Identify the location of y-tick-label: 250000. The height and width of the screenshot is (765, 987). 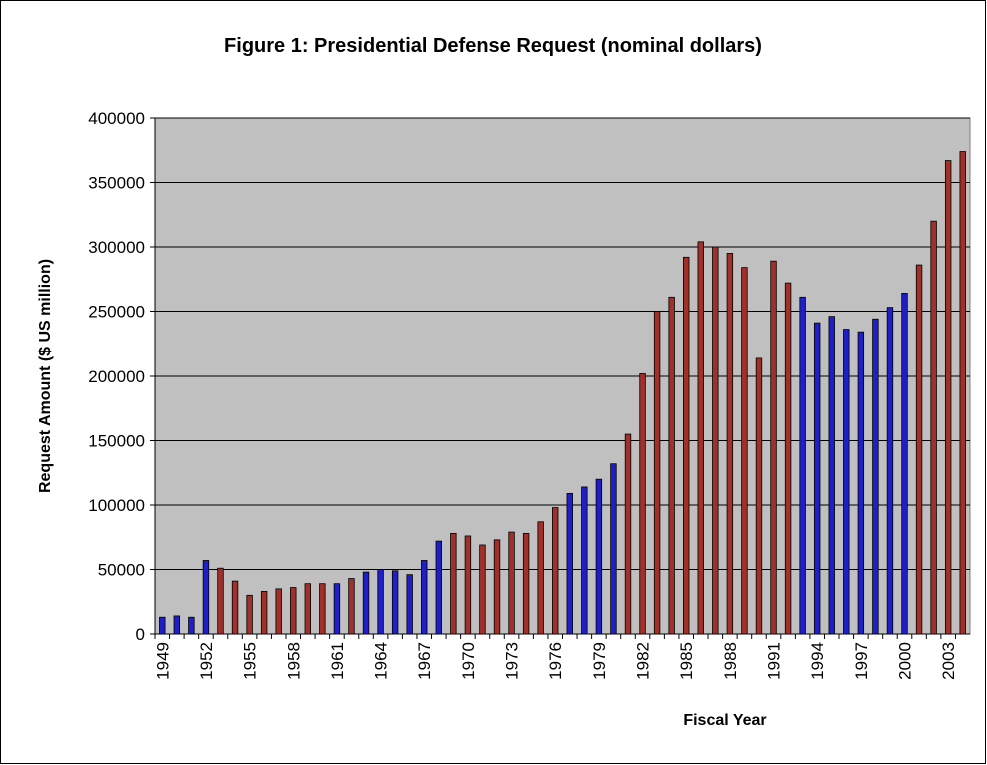
(116, 312).